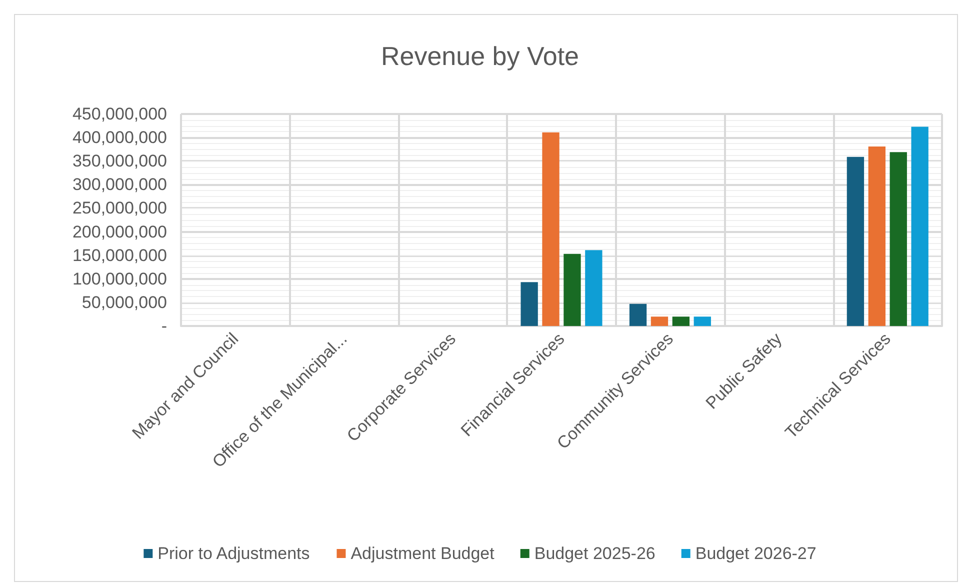 The image size is (960, 585). Describe the element at coordinates (119, 255) in the screenshot. I see `y-tick-label: 150,000,000` at that location.